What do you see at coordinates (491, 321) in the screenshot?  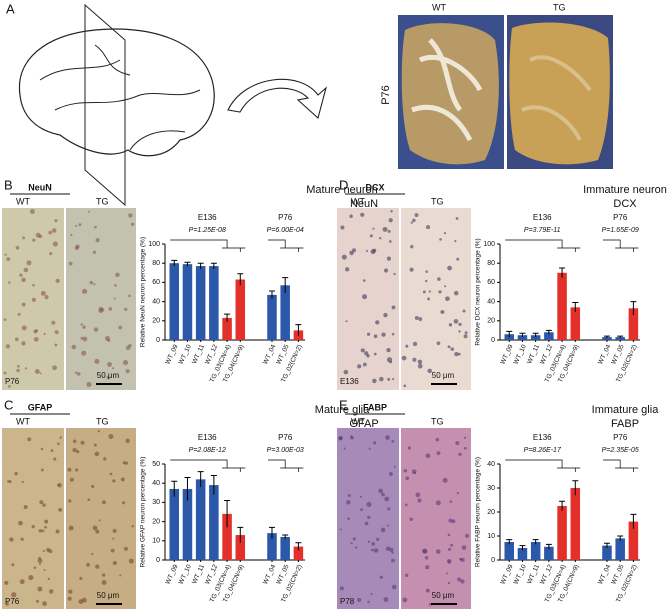 I see `y-tick-label: 20` at bounding box center [491, 321].